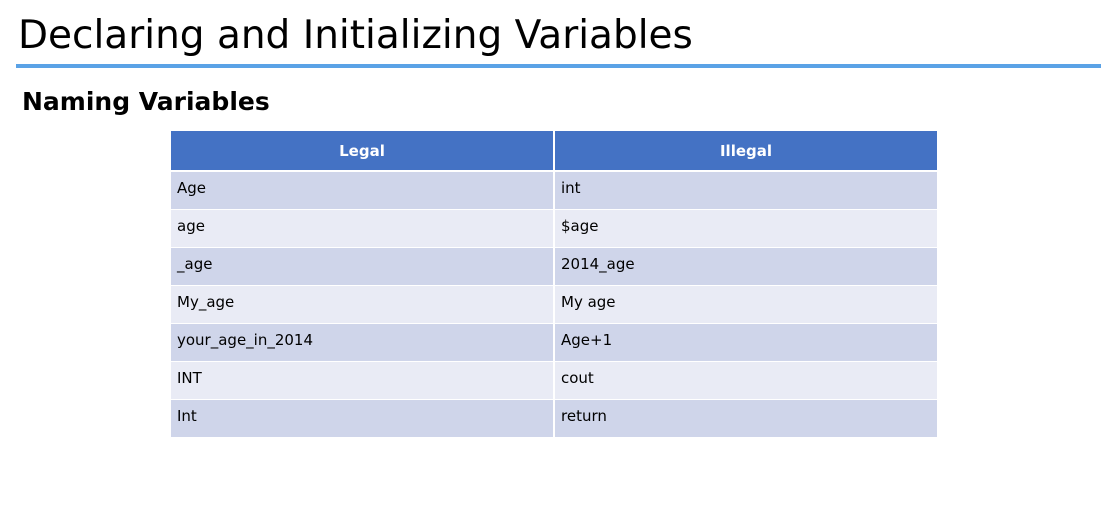 The width and height of the screenshot is (1113, 530). Describe the element at coordinates (745, 266) in the screenshot. I see `illegal-cell: 2014_age` at that location.